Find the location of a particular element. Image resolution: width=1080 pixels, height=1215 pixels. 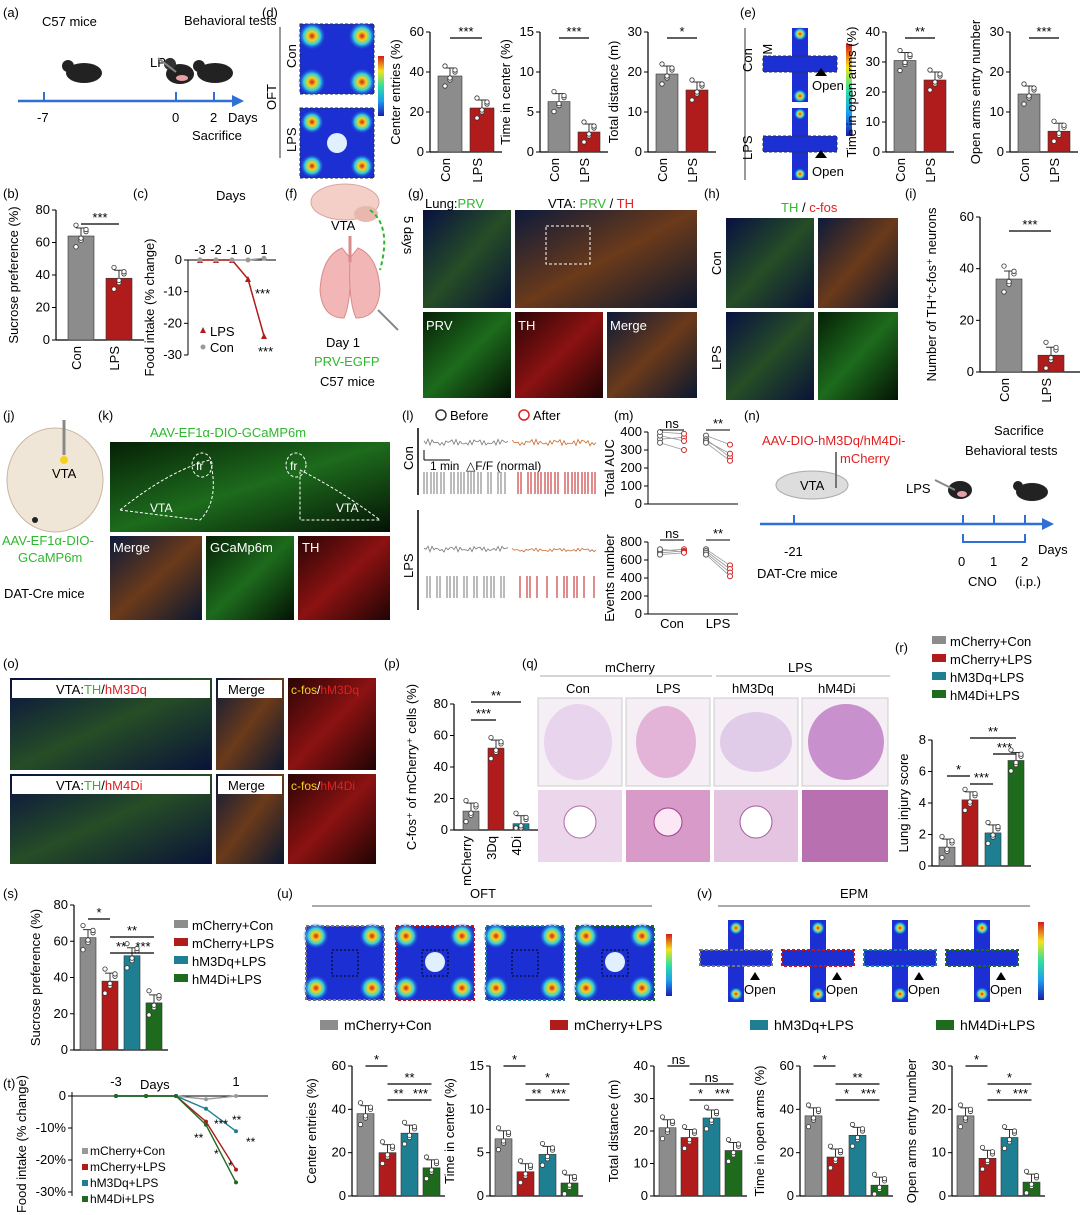

n-behav-label: Behavioral tests is located at coordinates (1011, 450).